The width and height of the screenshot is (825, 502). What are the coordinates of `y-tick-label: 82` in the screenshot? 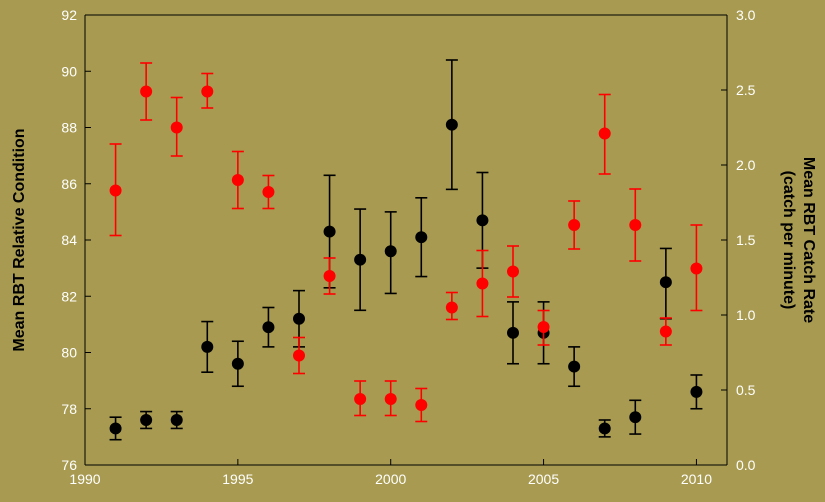 It's located at (69, 296).